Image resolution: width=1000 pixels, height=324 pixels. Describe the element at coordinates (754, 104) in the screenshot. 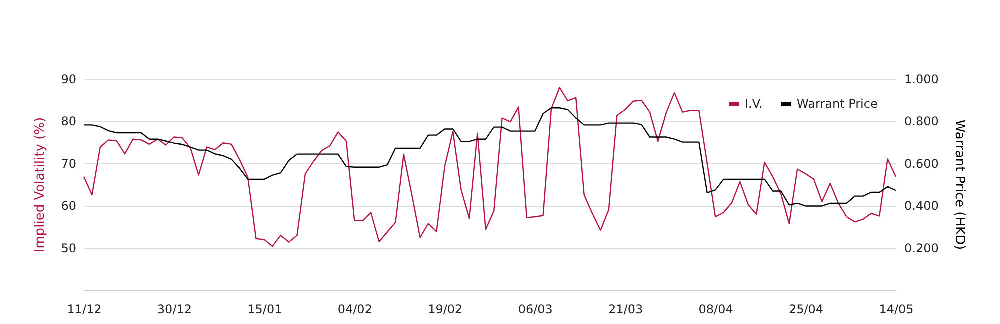

I see `legend-label: I.V.` at that location.